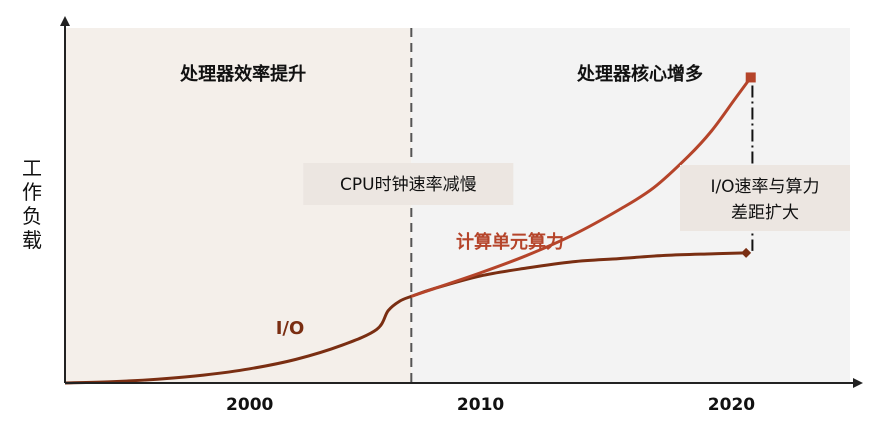 The width and height of the screenshot is (877, 422). I want to click on callout-gap-box, so click(765, 198).